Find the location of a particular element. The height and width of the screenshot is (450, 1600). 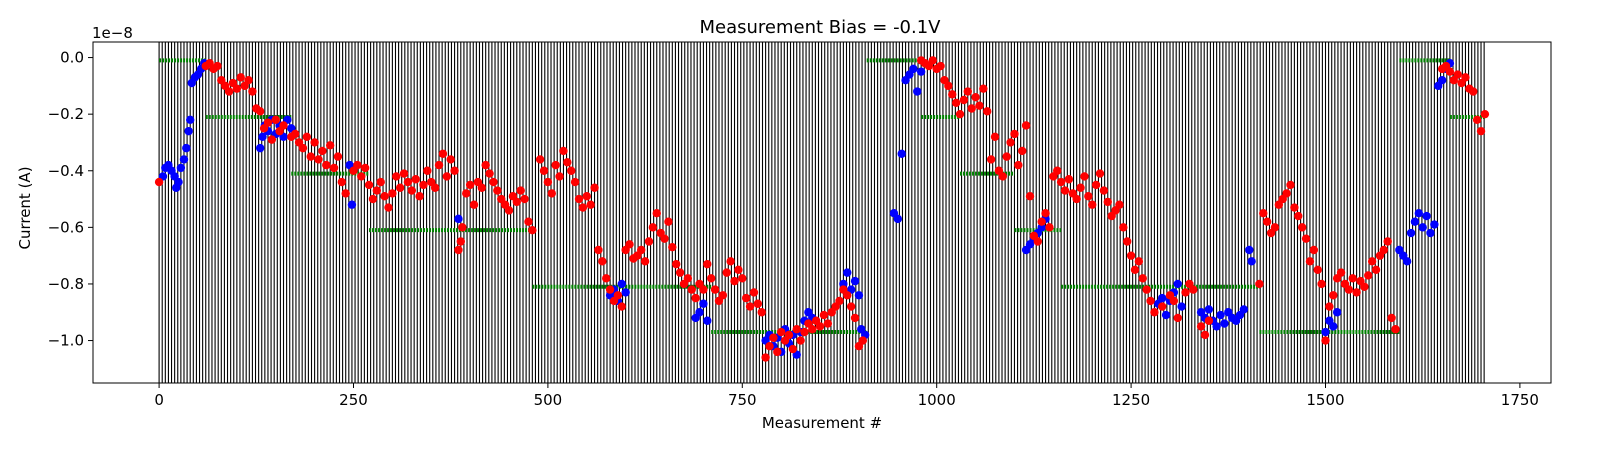

y-tick-label: −0.2 is located at coordinates (66, 114).